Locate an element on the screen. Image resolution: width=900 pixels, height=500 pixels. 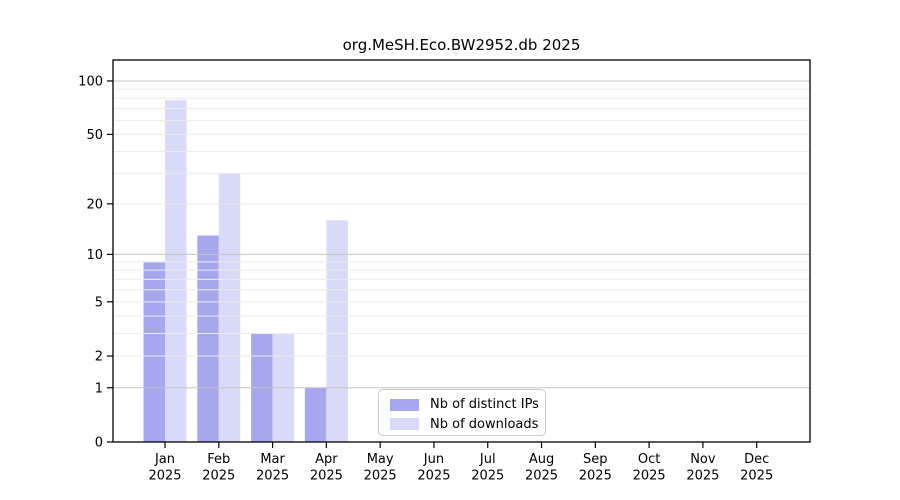
legend-item-downloads: Nb of downloads is located at coordinates (467, 424).